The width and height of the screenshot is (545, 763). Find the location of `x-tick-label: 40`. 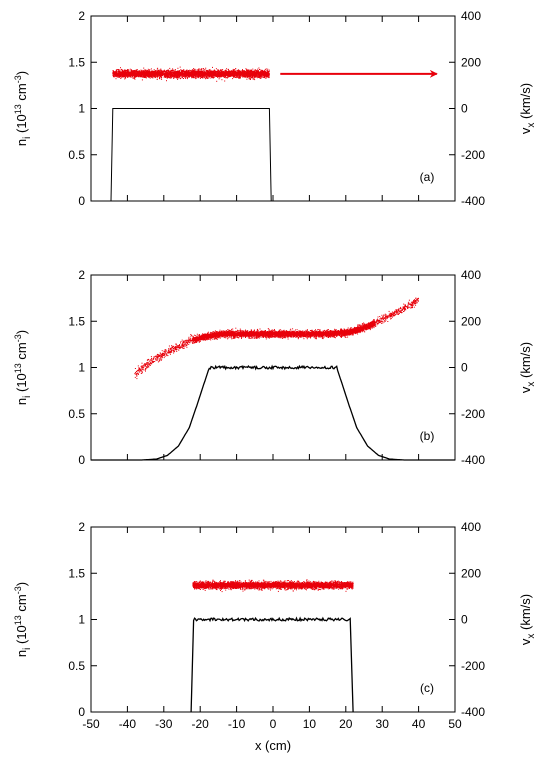

x-tick-label: 40 is located at coordinates (419, 724).